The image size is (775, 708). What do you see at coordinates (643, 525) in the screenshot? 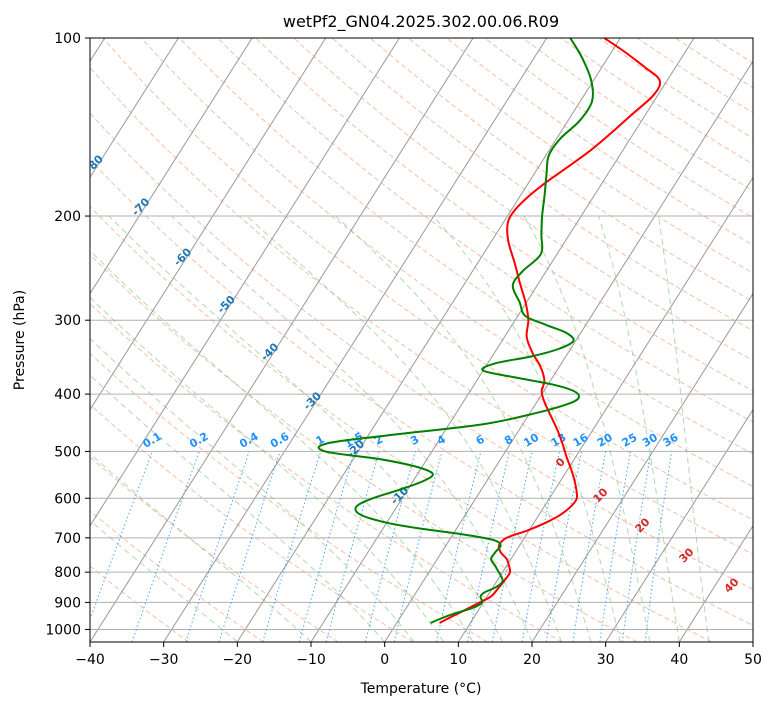
I see `moist-adiabat-label: 20` at bounding box center [643, 525].